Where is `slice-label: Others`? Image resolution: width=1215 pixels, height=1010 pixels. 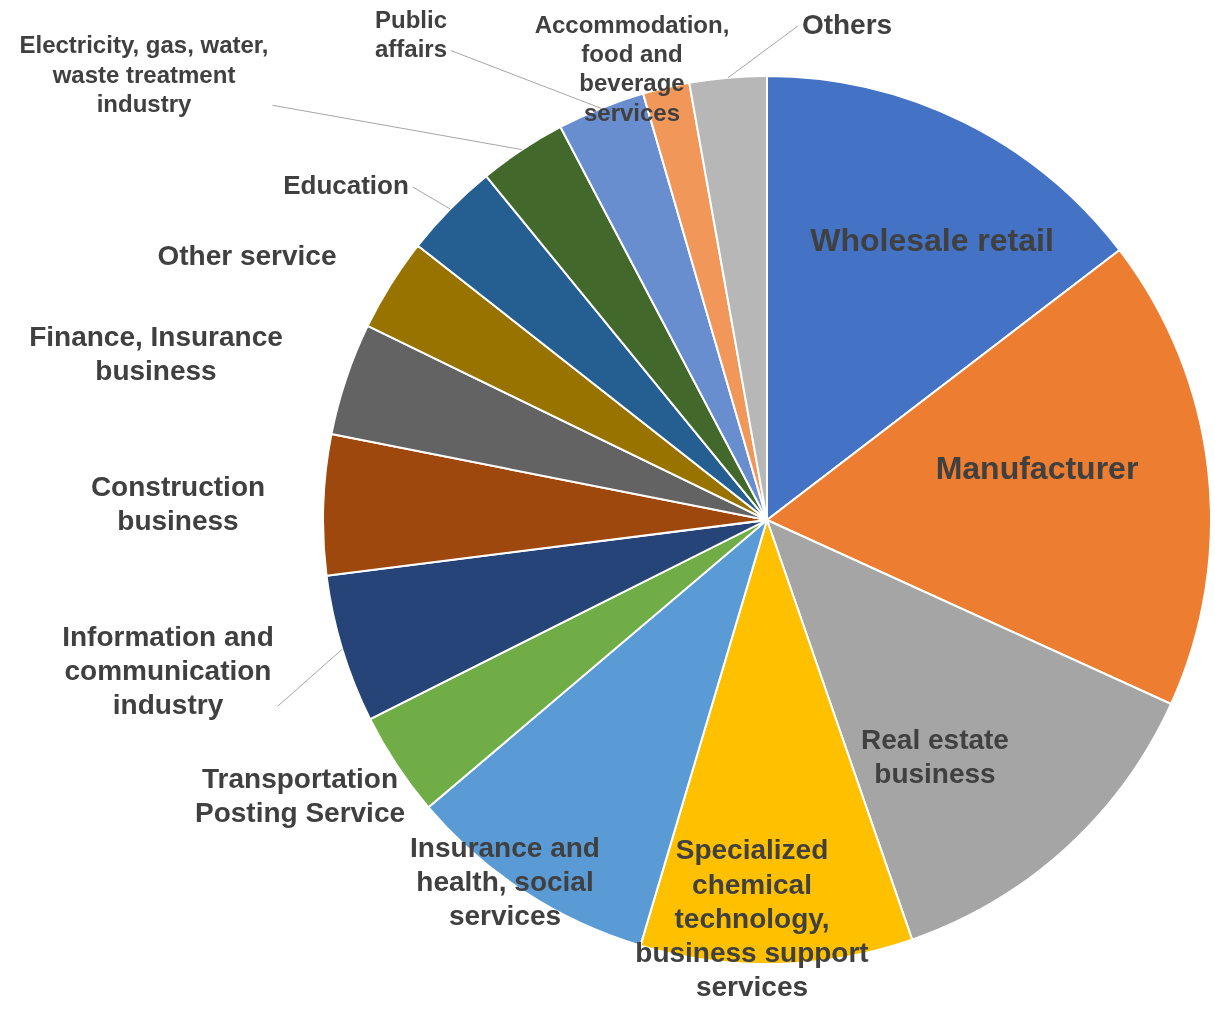 slice-label: Others is located at coordinates (847, 24).